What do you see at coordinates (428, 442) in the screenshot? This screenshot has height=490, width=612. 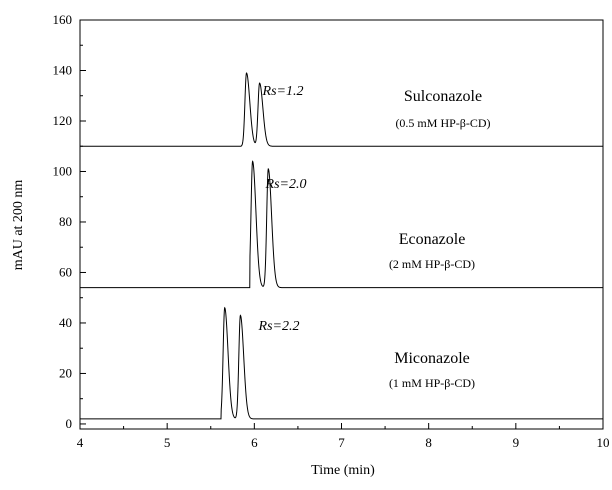 I see `x-tick-label: 8` at bounding box center [428, 442].